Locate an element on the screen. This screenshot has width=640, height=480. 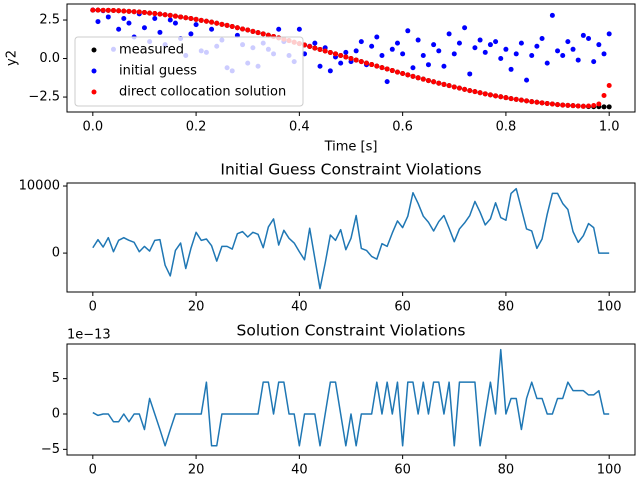
y-tick-label: 0.0 is located at coordinates (49, 58).